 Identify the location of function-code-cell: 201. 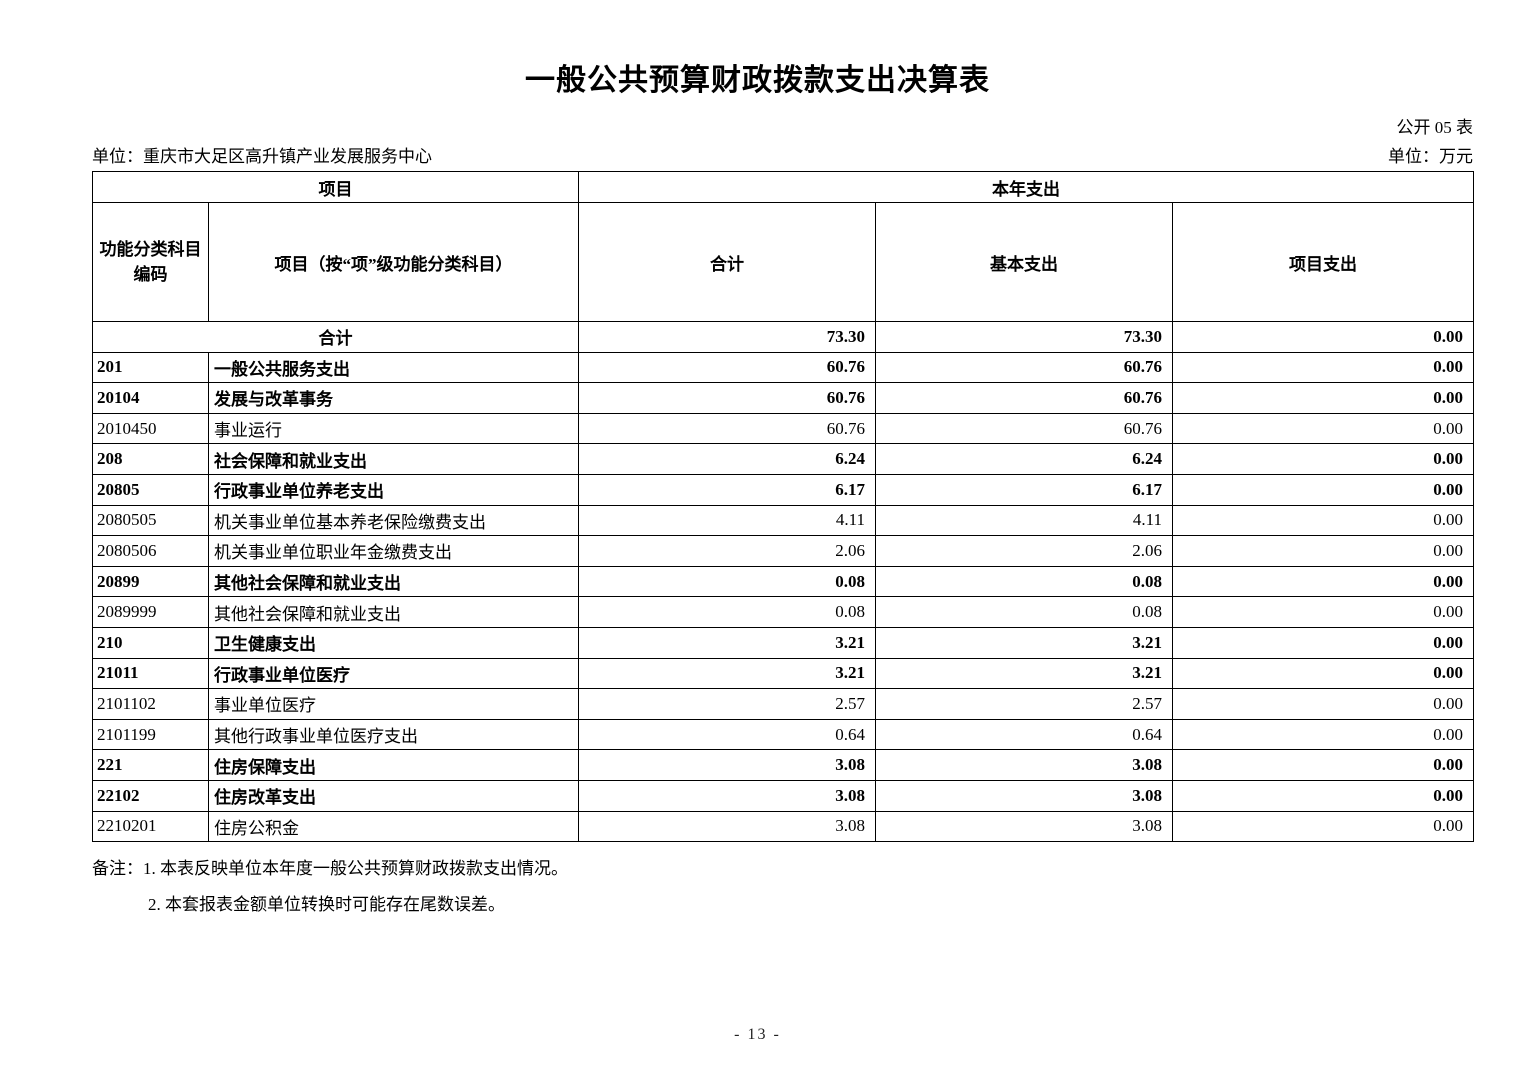
(150, 367).